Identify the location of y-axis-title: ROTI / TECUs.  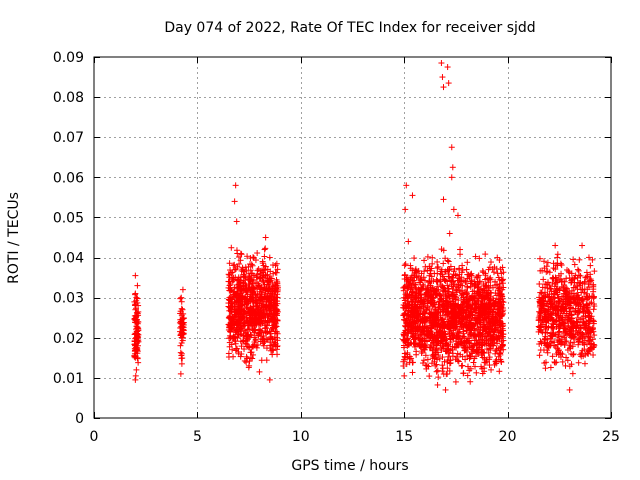
(14, 238).